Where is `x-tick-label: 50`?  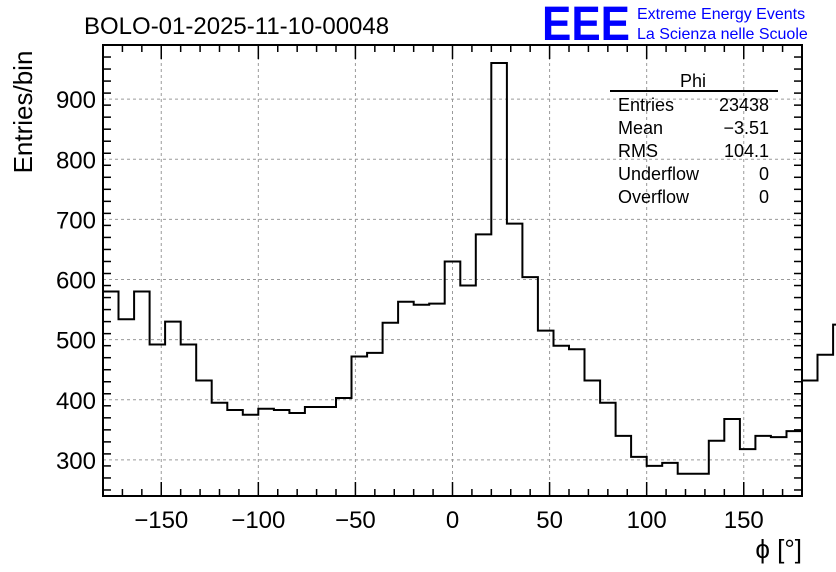
x-tick-label: 50 is located at coordinates (549, 520).